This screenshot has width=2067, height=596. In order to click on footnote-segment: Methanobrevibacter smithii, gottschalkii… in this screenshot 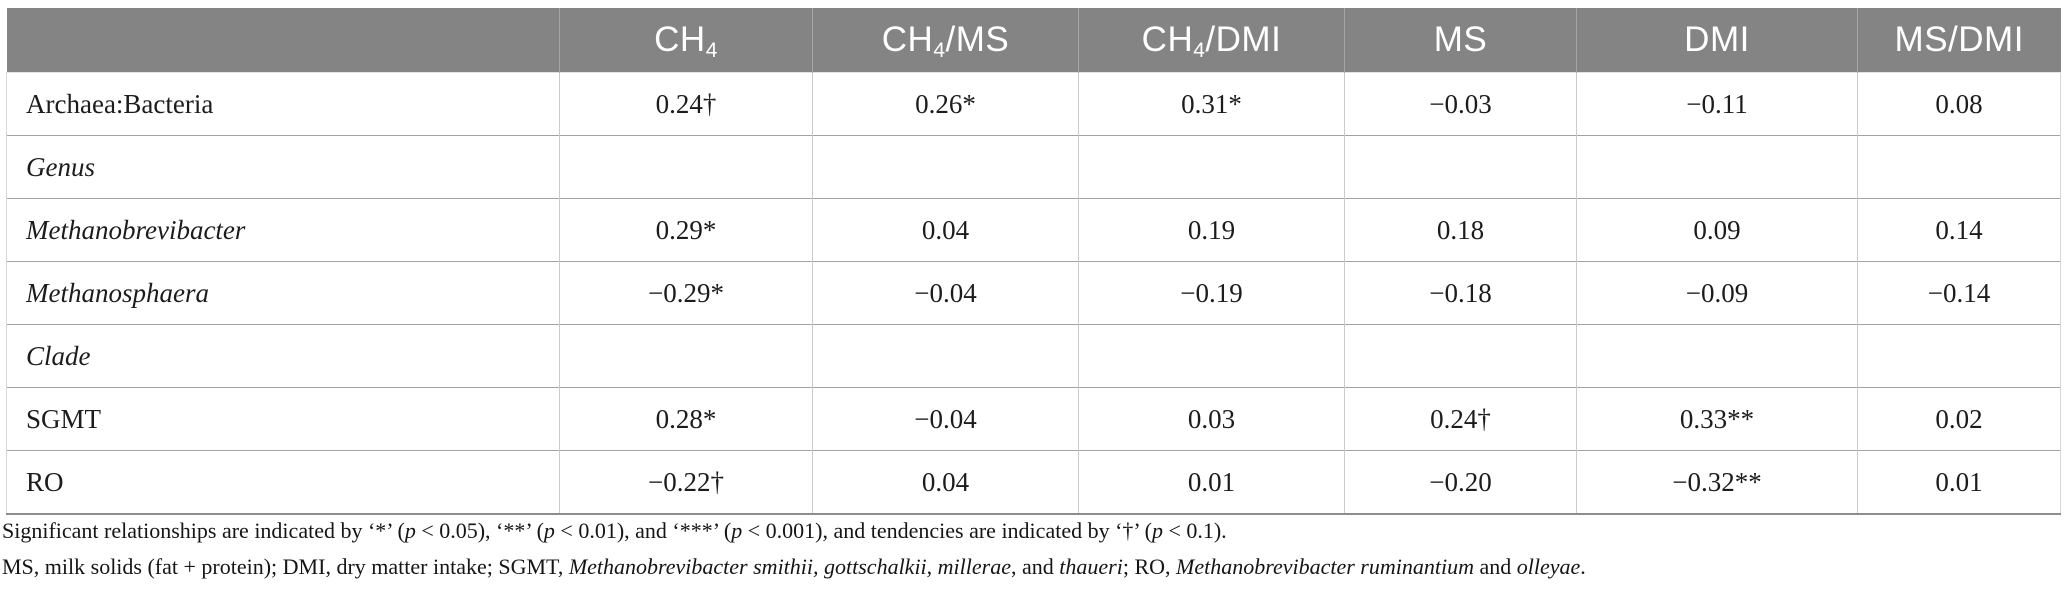, I will do `click(789, 566)`.